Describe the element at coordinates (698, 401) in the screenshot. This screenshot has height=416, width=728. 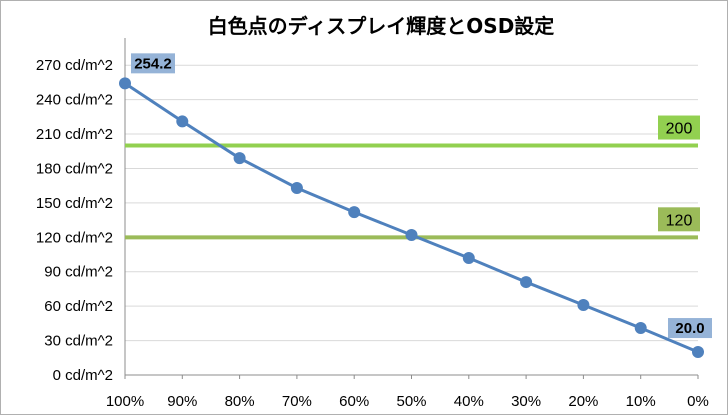
I see `x-tick-label: 0%` at that location.